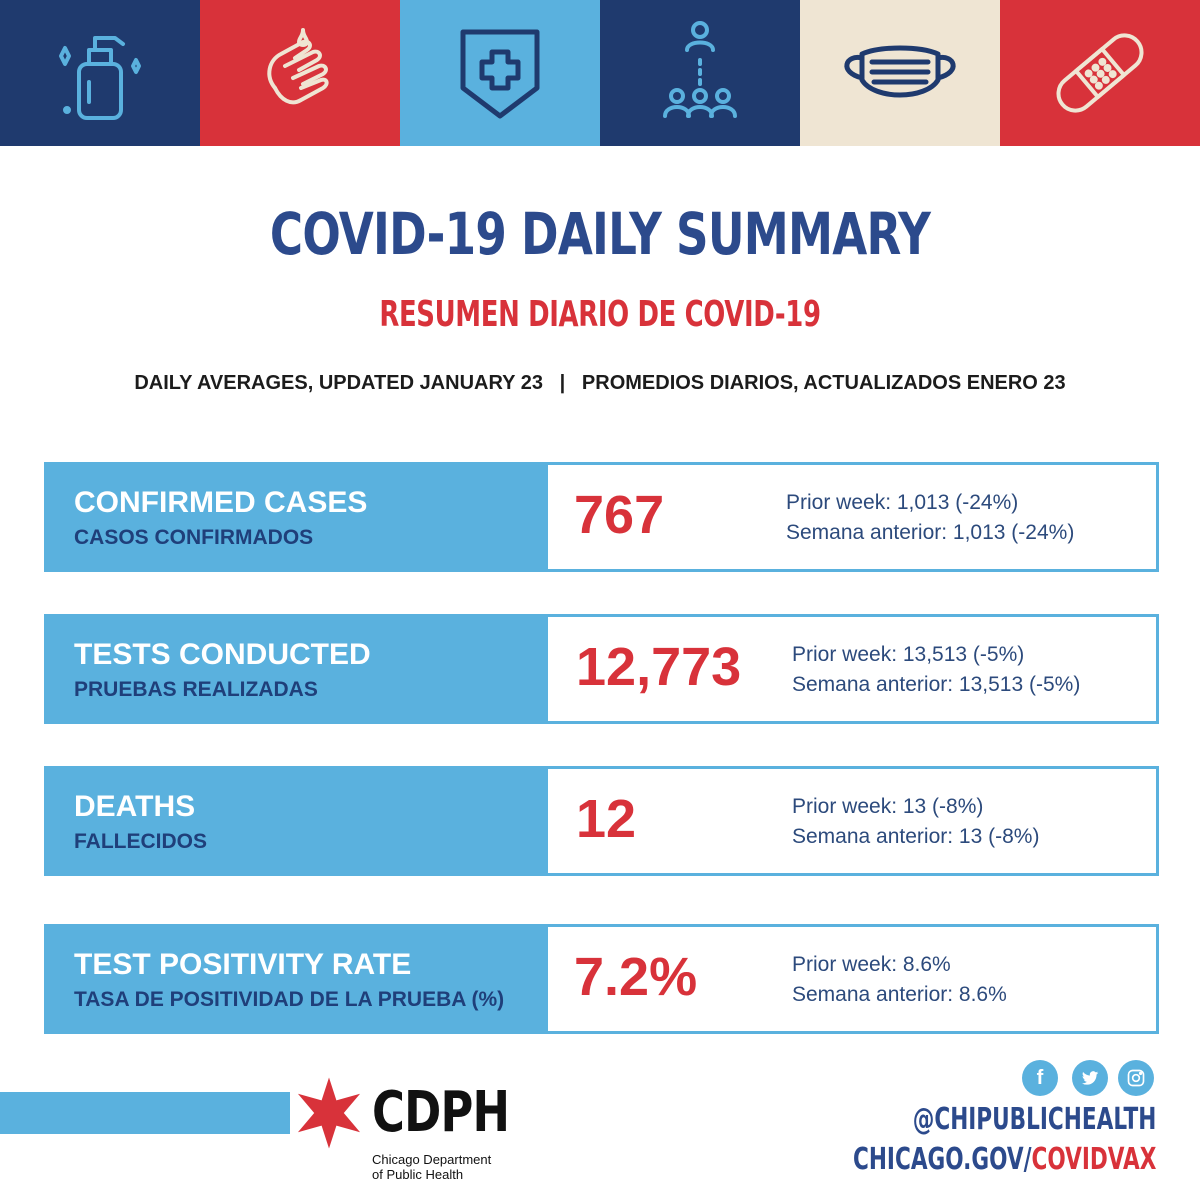  Describe the element at coordinates (636, 977) in the screenshot. I see `metric-value: 7.2%` at that location.